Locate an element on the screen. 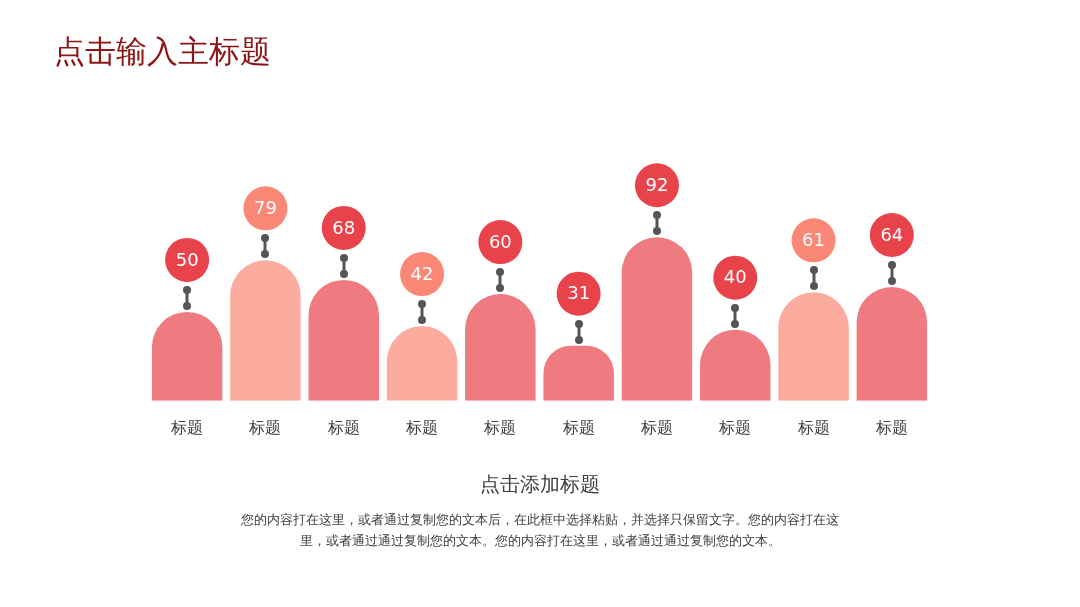 The image size is (1080, 607). data-label: 40 is located at coordinates (735, 277).